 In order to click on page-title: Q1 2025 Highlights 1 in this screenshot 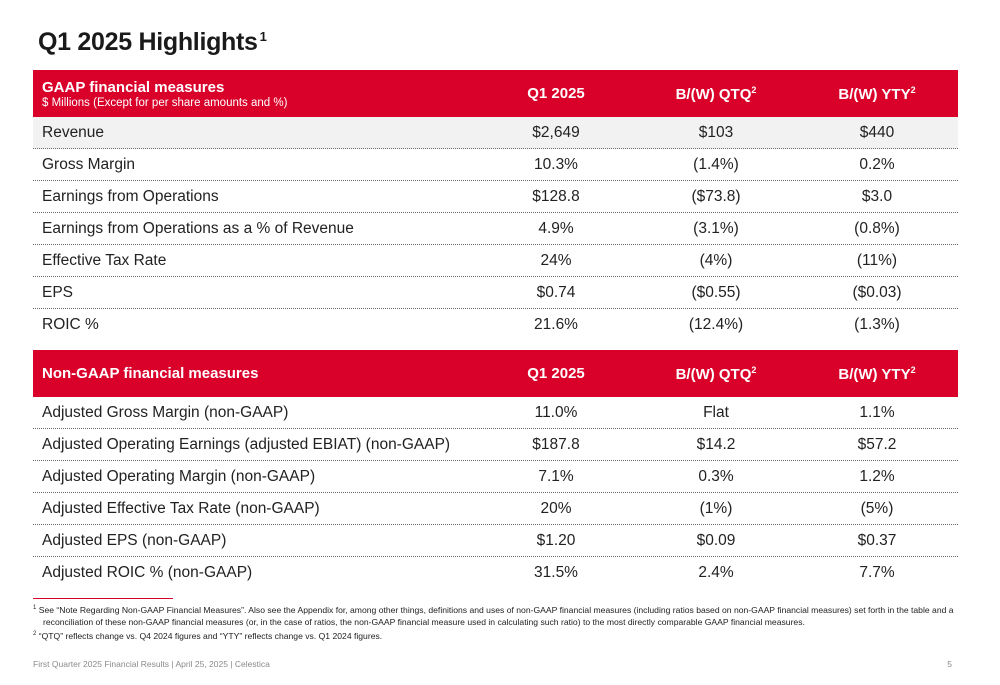, I will do `click(152, 42)`.